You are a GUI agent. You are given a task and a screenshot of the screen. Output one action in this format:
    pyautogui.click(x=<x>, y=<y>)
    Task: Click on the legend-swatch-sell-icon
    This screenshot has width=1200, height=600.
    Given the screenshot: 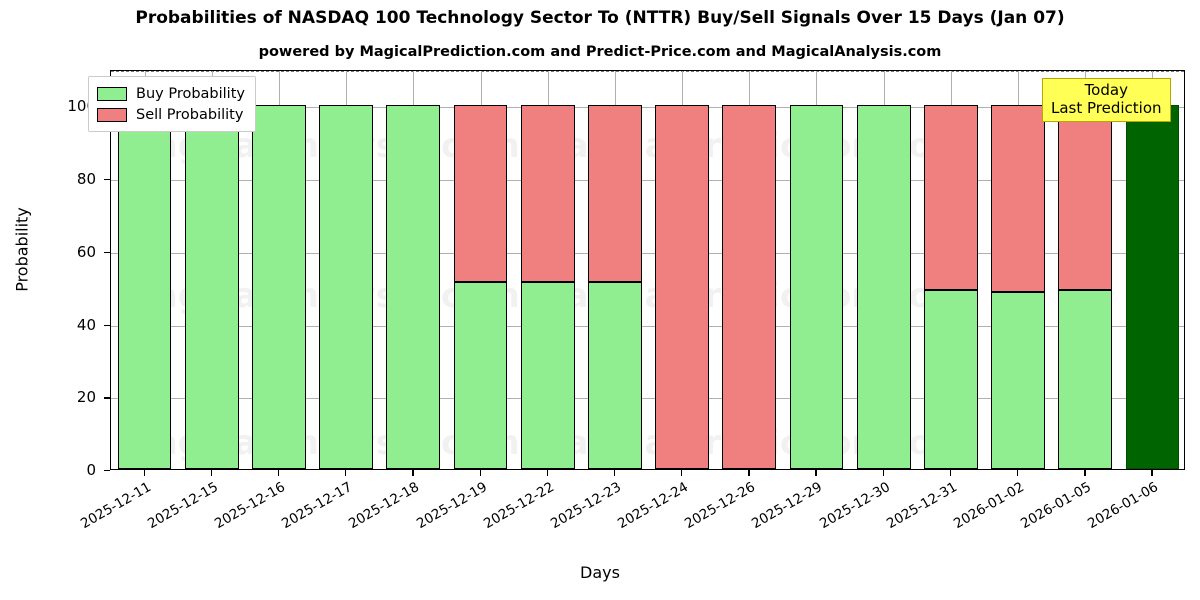 What is the action you would take?
    pyautogui.click(x=112, y=114)
    